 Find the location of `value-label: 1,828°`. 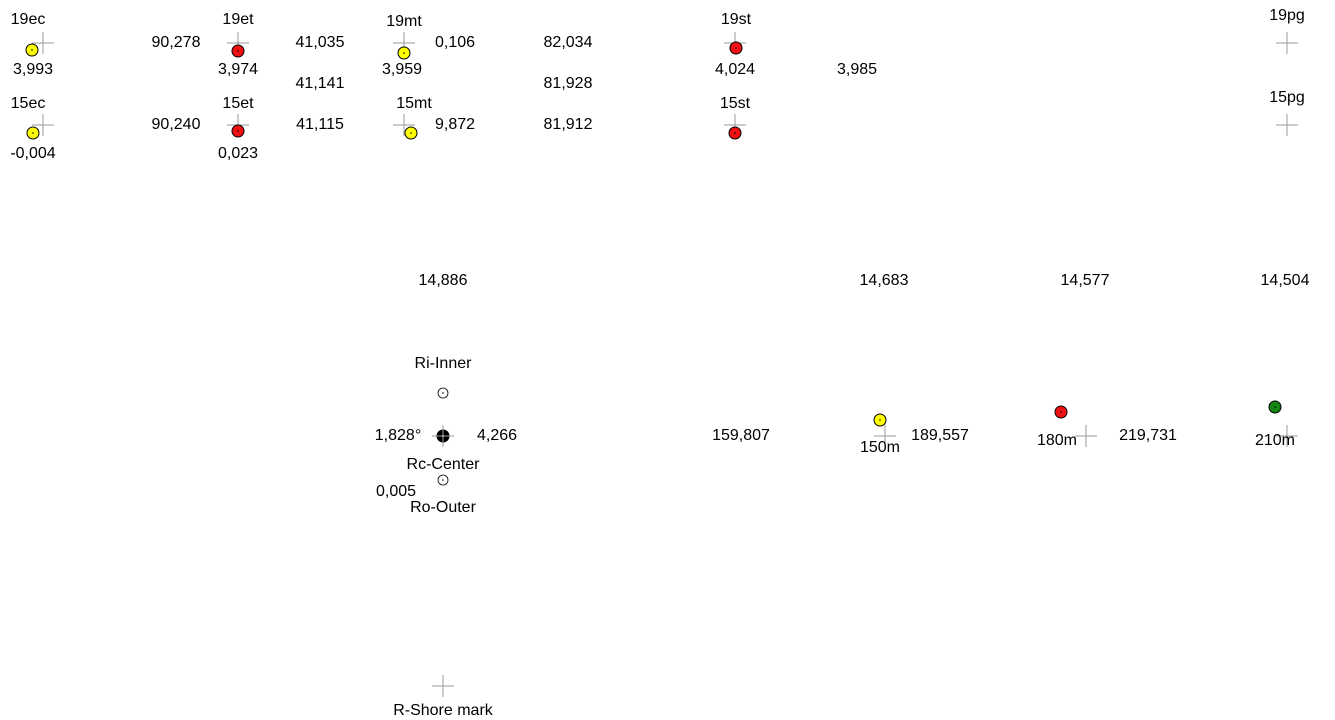

value-label: 1,828° is located at coordinates (398, 435).